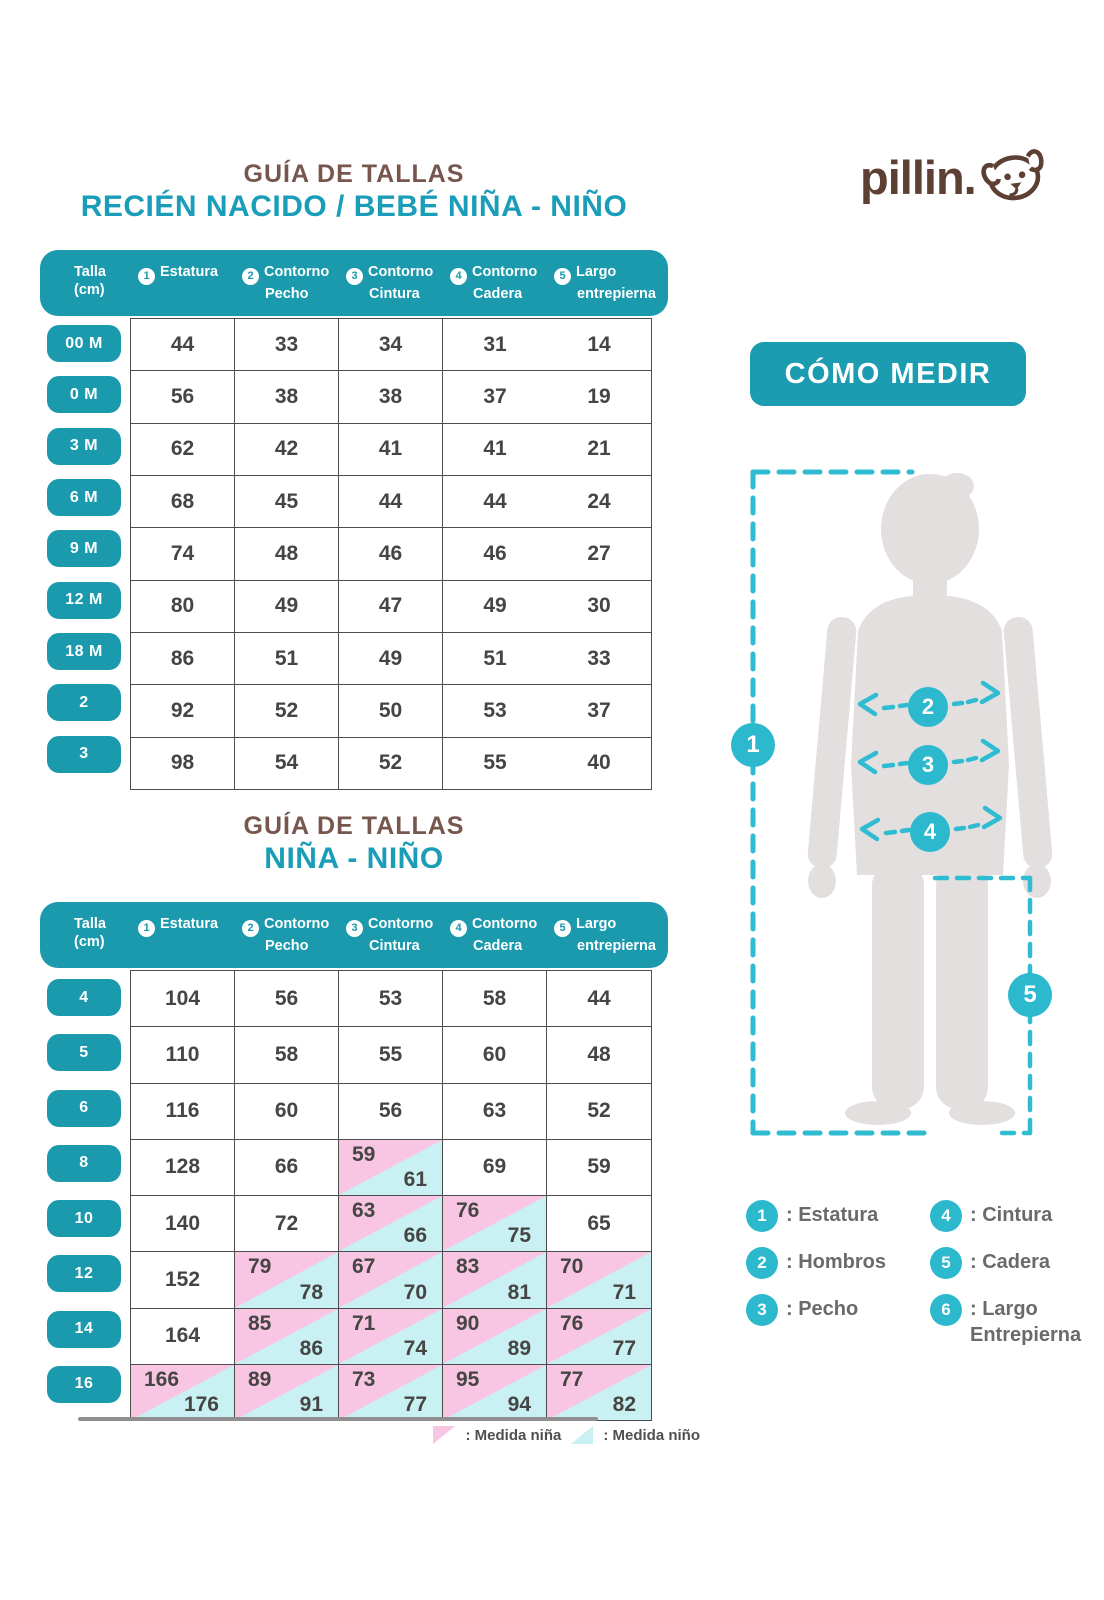 This screenshot has height=1600, width=1104. Describe the element at coordinates (364, 1210) in the screenshot. I see `nina-value: 63` at that location.